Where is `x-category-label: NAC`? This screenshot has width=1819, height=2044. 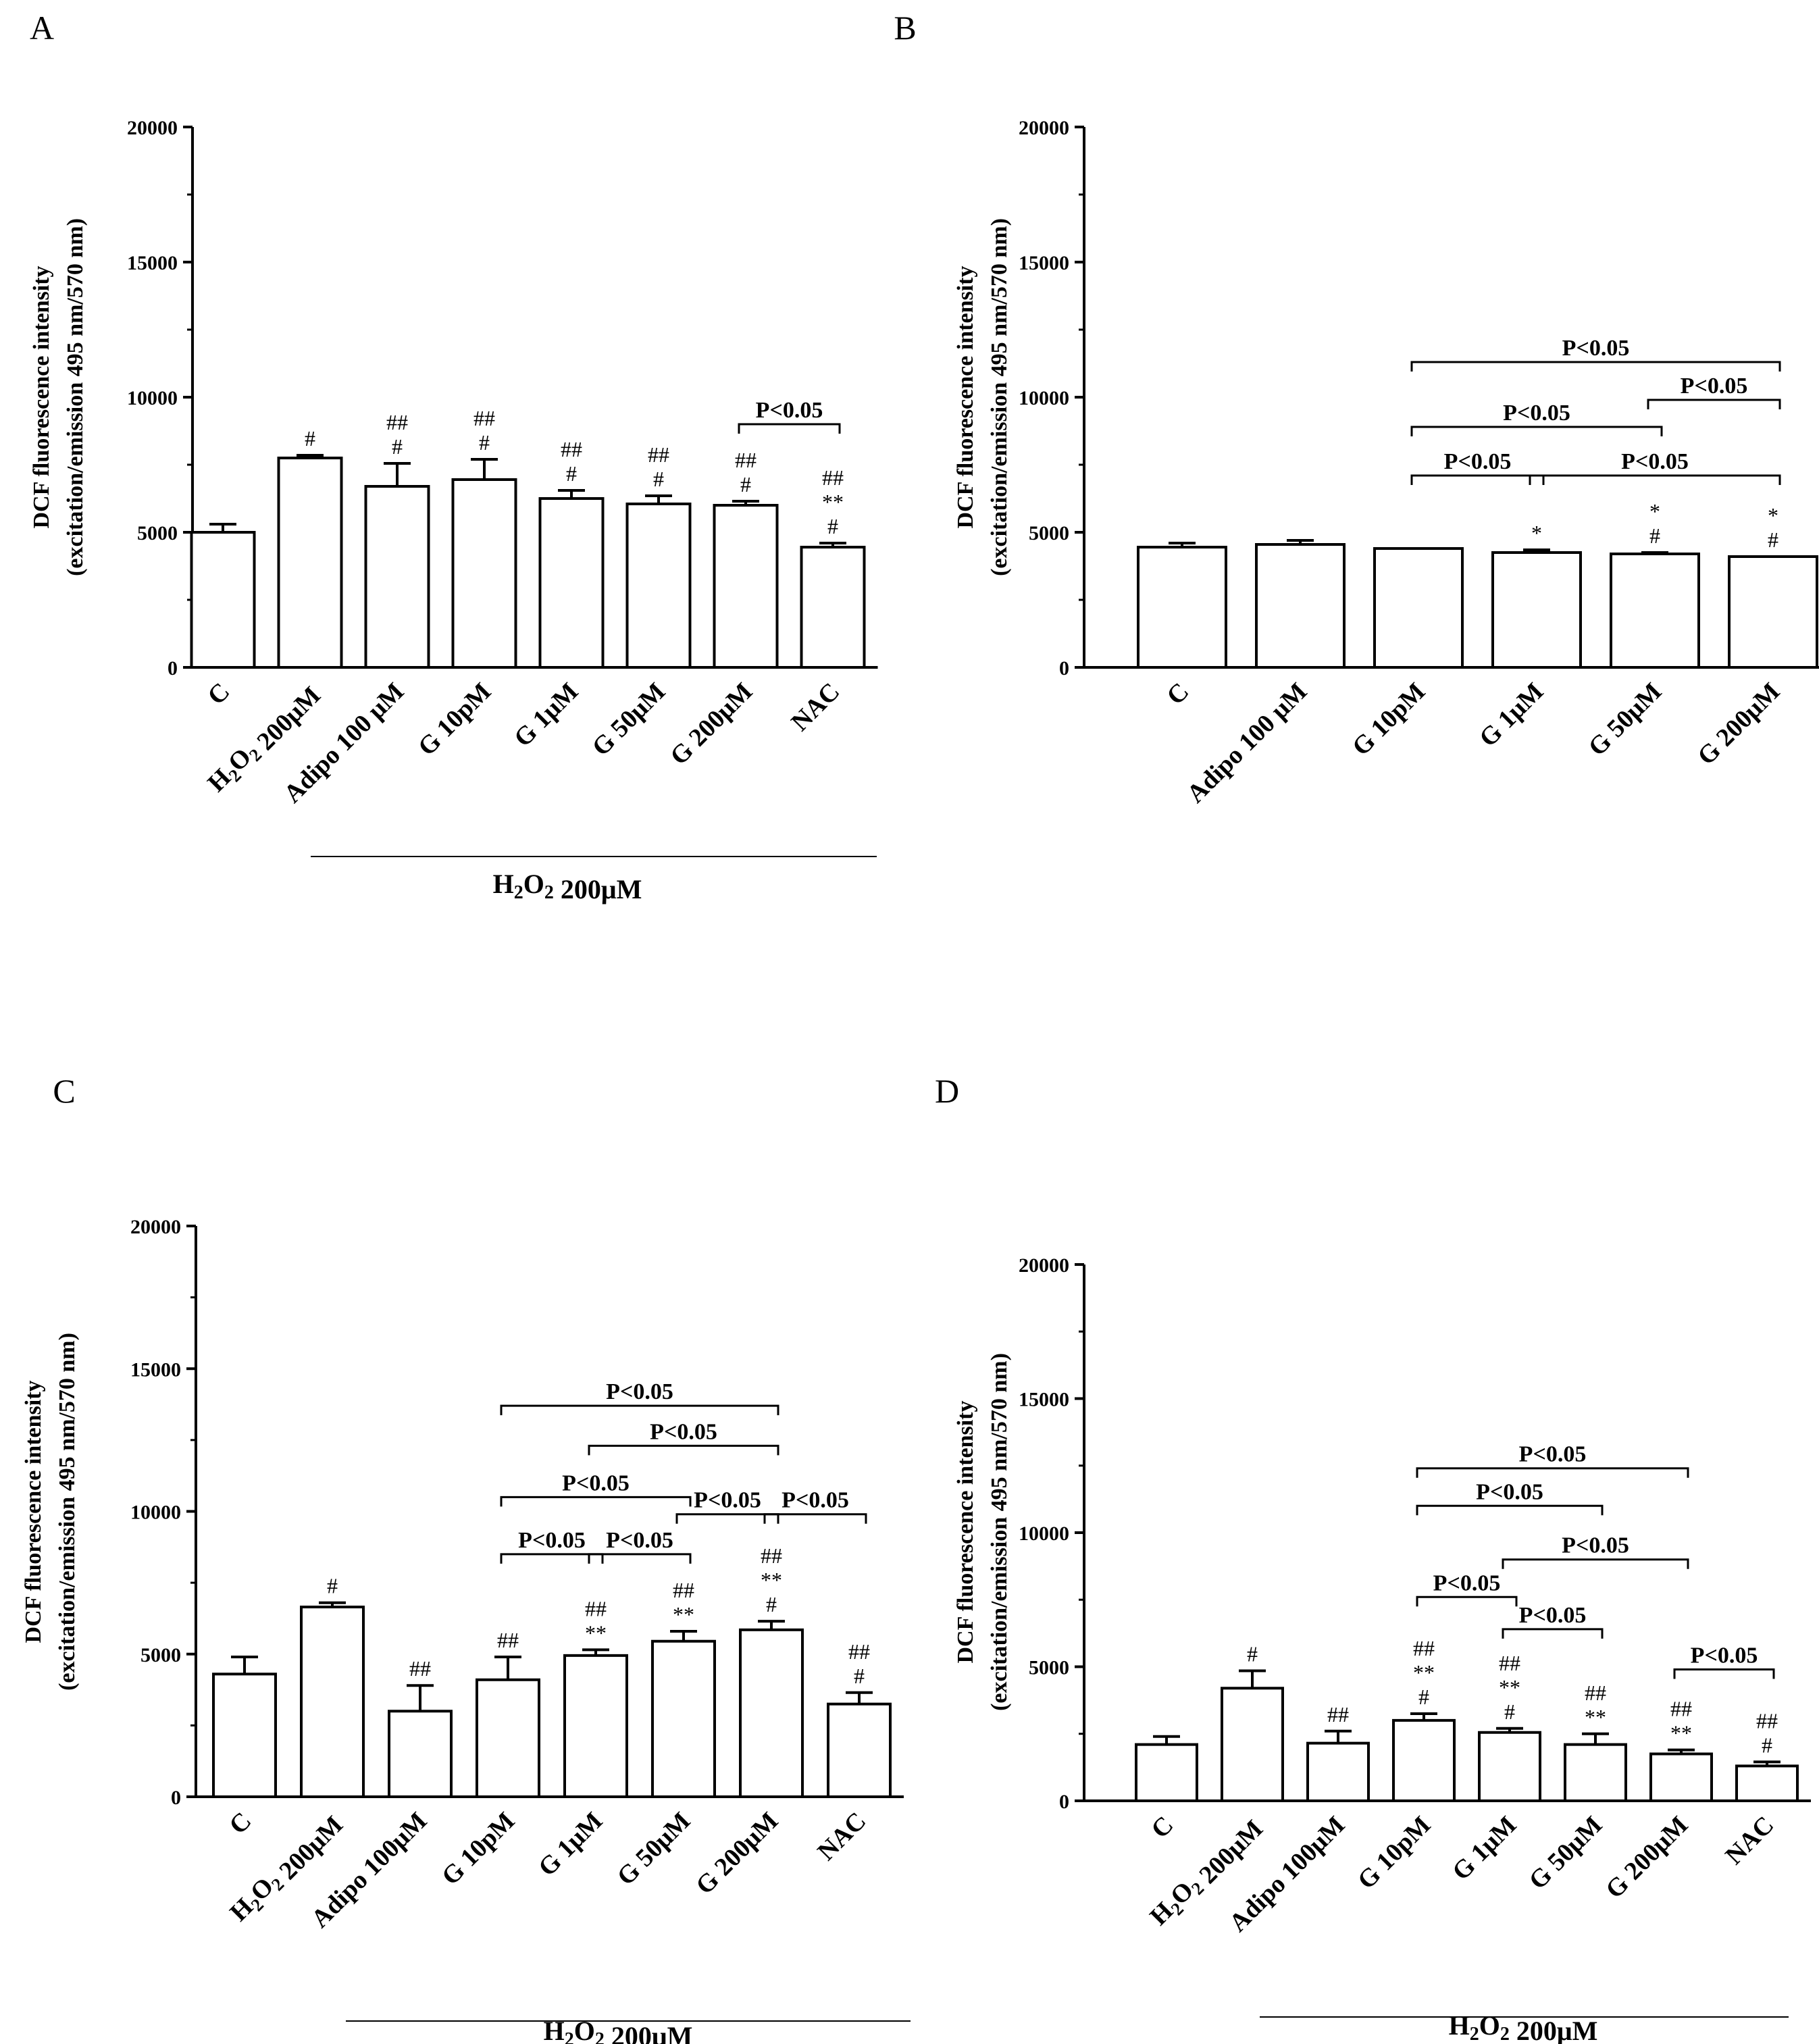
x-category-label: NAC is located at coordinates (841, 1836).